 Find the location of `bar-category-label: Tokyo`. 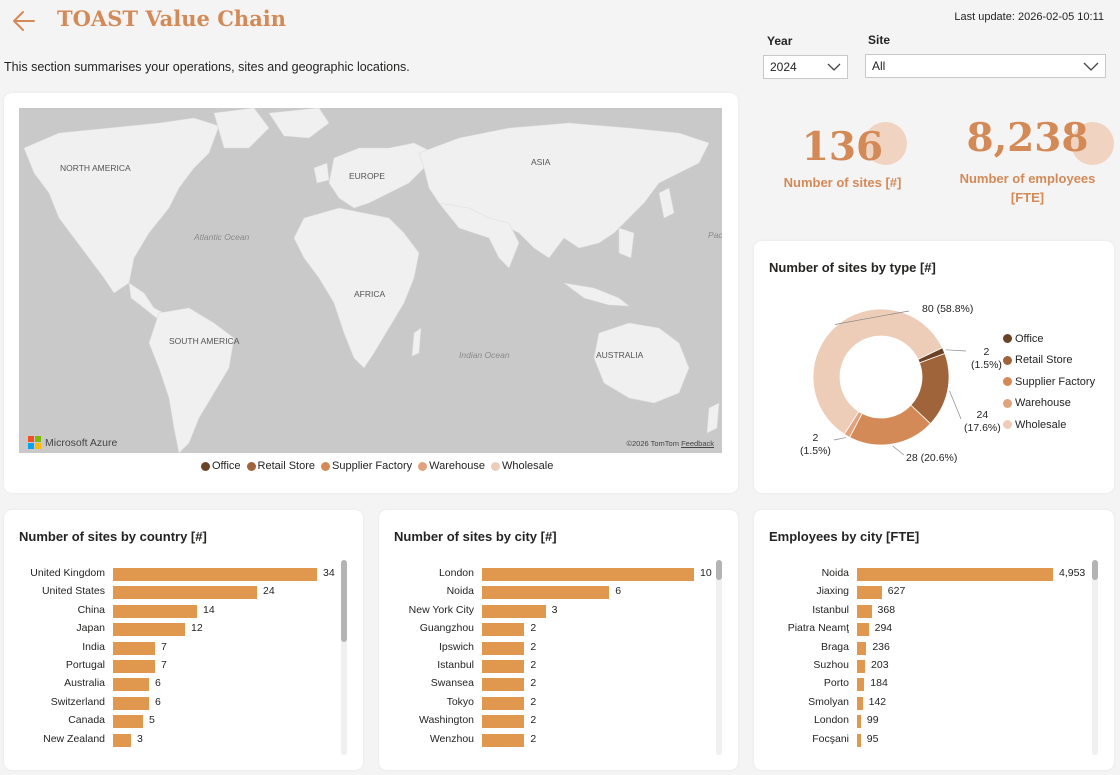

bar-category-label: Tokyo is located at coordinates (460, 701).